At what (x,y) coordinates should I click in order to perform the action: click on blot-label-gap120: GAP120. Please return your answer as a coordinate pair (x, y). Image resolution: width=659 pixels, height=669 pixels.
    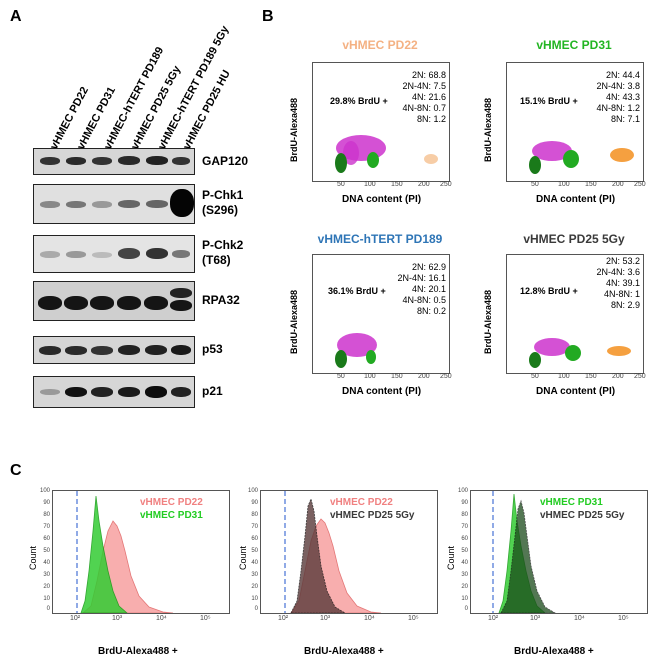
    Looking at the image, I should click on (225, 161).